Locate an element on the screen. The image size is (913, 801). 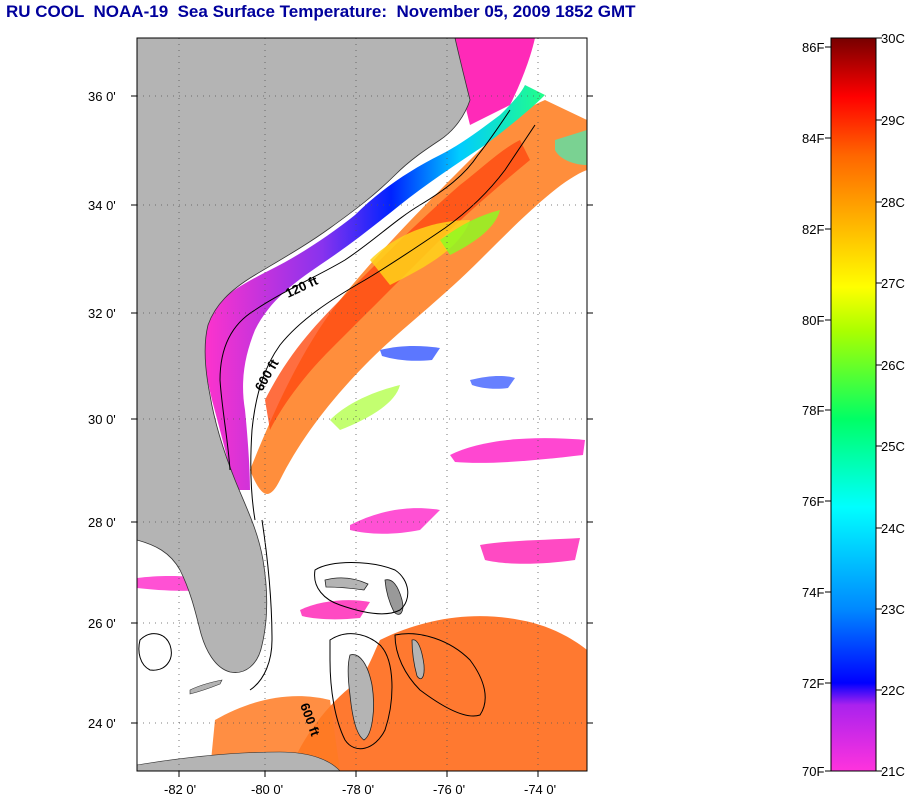
lat-label-24: 24 0' is located at coordinates (102, 723).